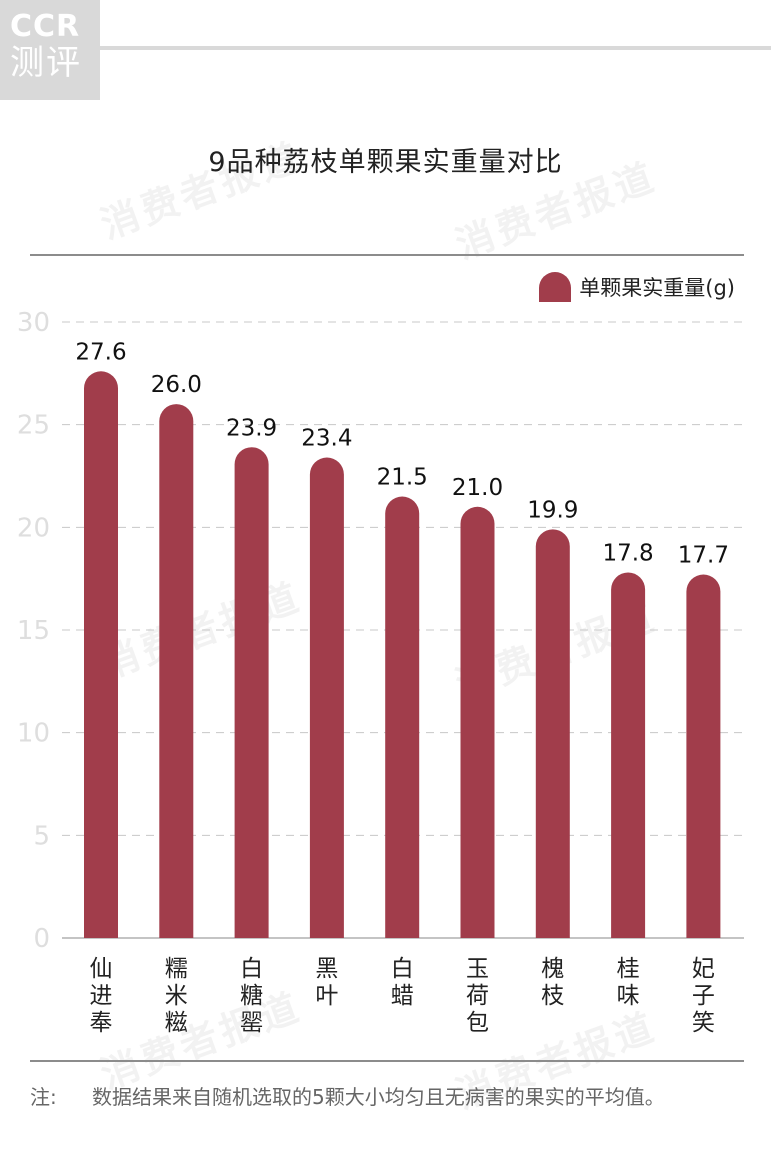 The width and height of the screenshot is (771, 1168). What do you see at coordinates (657, 288) in the screenshot?
I see `legend-label: 单颗果实重量(g)` at bounding box center [657, 288].